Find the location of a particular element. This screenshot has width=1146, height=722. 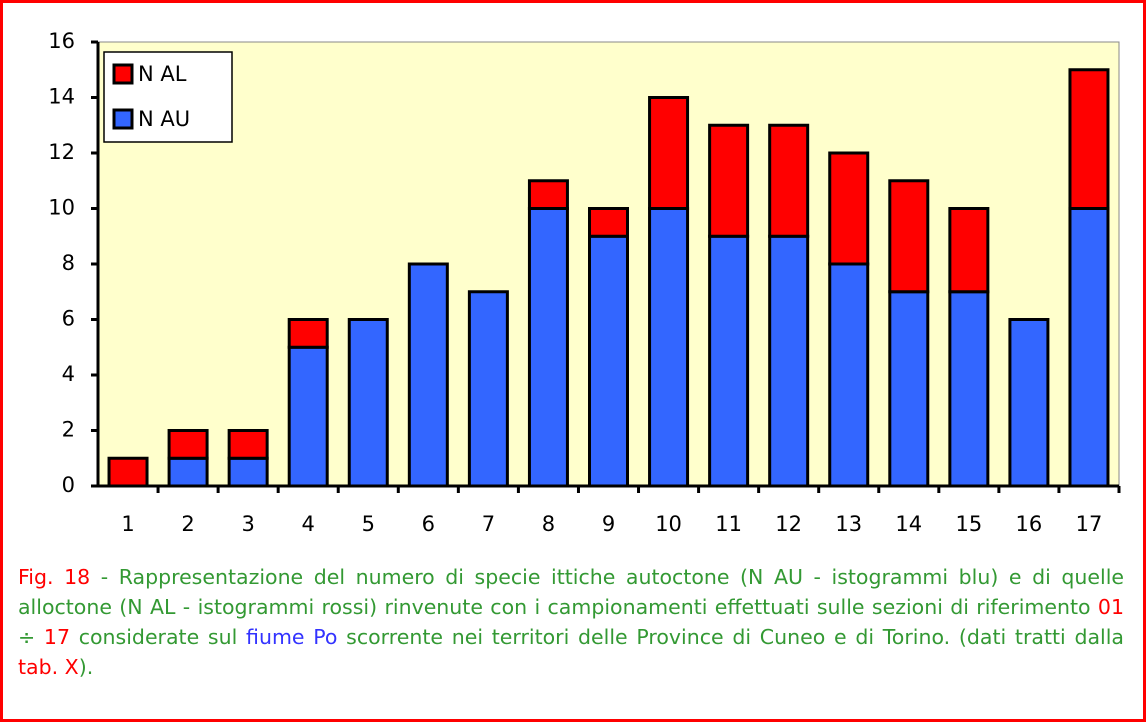

x-tick-label: 17 is located at coordinates (1089, 524).